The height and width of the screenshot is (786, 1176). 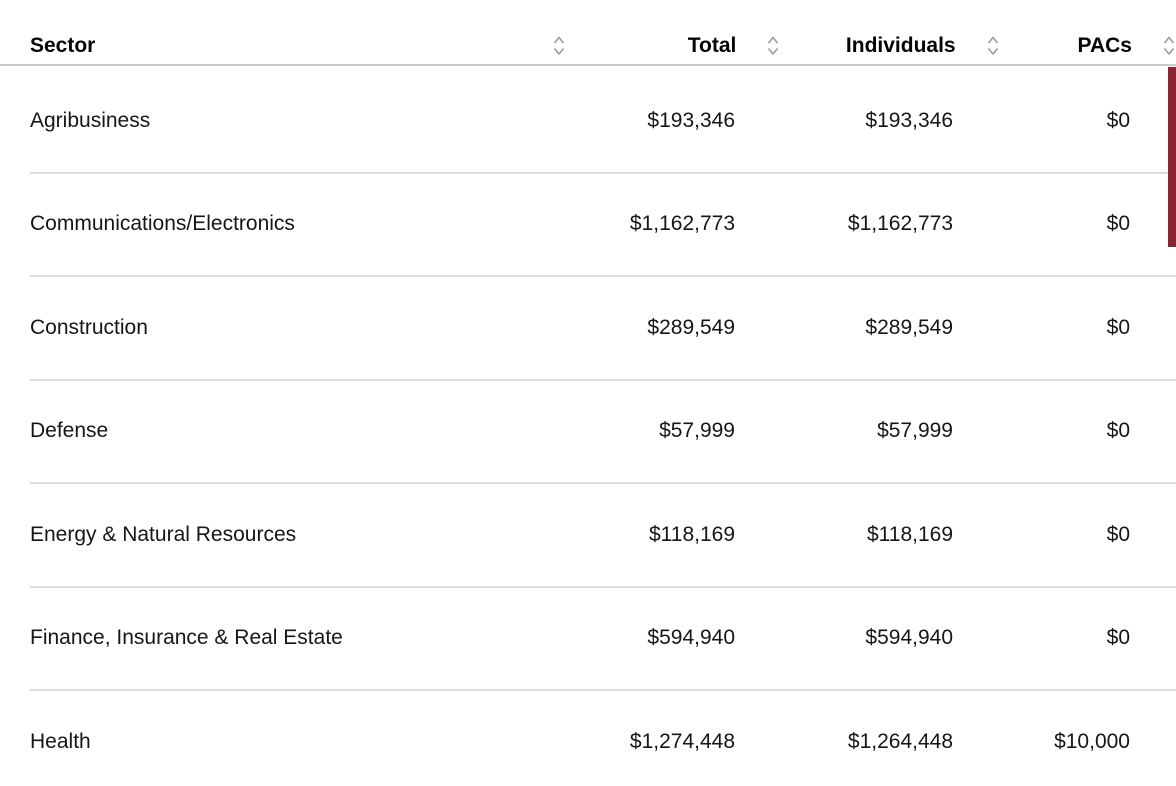 I want to click on total-cell: $1,162,773, so click(x=682, y=224).